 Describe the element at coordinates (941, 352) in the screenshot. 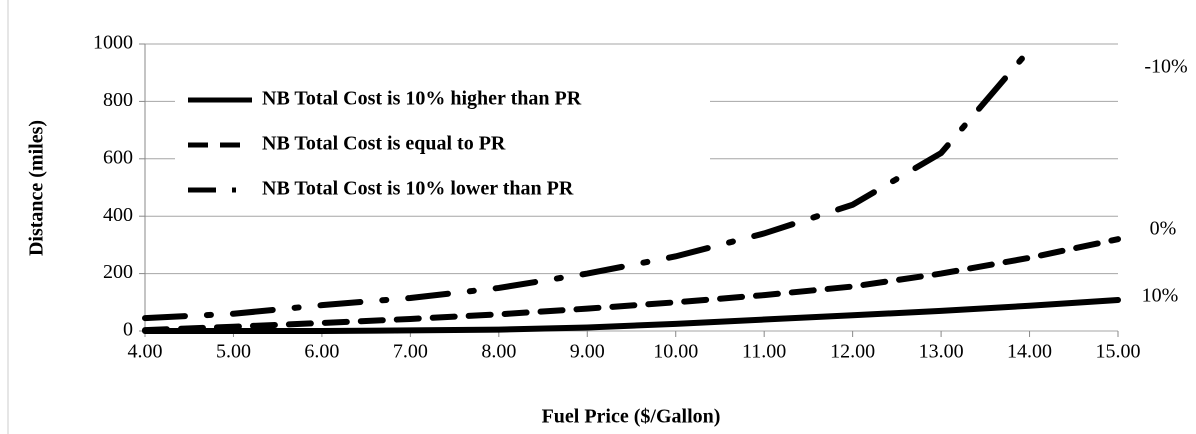

I see `x-tick-label: 13.00` at that location.